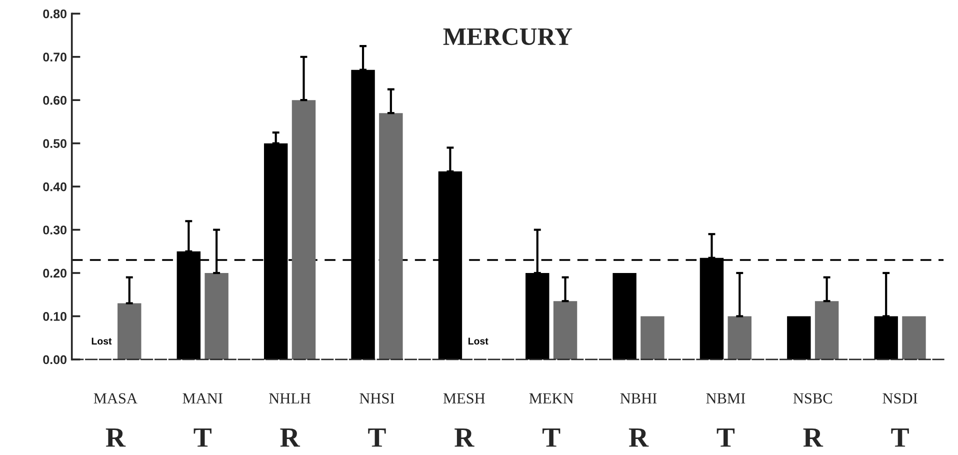 This screenshot has width=958, height=455. I want to click on y-tick-label: 0.60, so click(54, 100).